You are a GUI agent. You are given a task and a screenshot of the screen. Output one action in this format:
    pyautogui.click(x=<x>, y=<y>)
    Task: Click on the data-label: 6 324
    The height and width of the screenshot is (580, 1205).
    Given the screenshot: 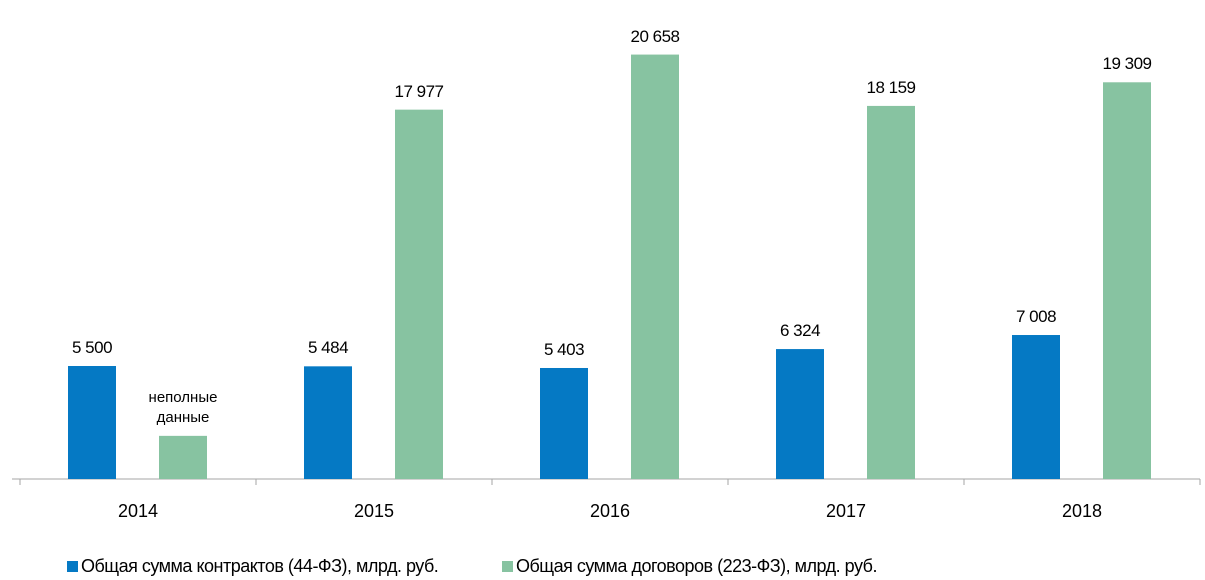 What is the action you would take?
    pyautogui.click(x=800, y=331)
    